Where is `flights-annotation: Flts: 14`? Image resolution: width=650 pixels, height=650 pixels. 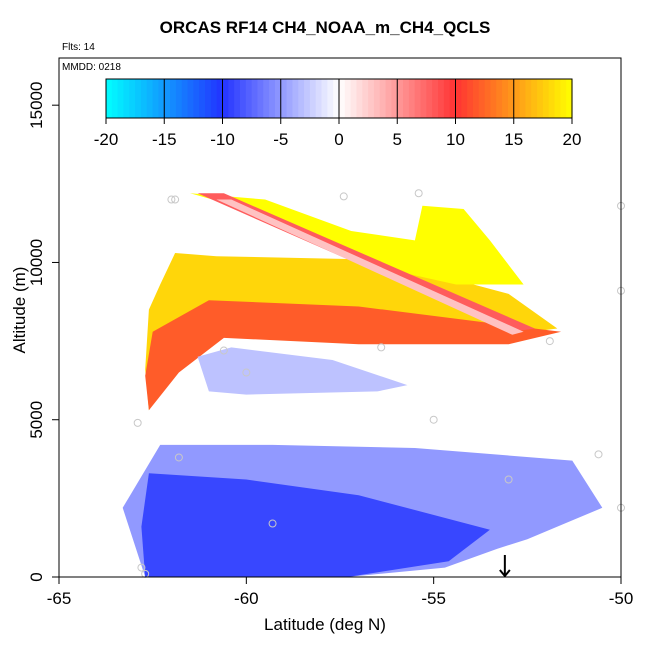 flights-annotation: Flts: 14 is located at coordinates (78, 47).